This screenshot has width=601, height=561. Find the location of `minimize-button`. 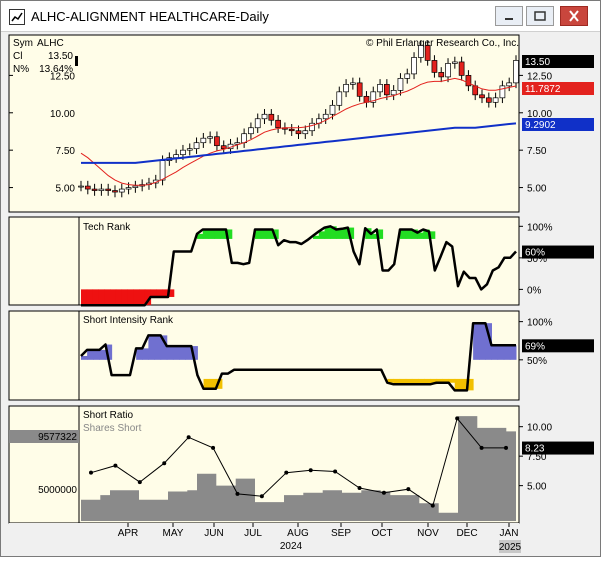

minimize-button is located at coordinates (509, 16).